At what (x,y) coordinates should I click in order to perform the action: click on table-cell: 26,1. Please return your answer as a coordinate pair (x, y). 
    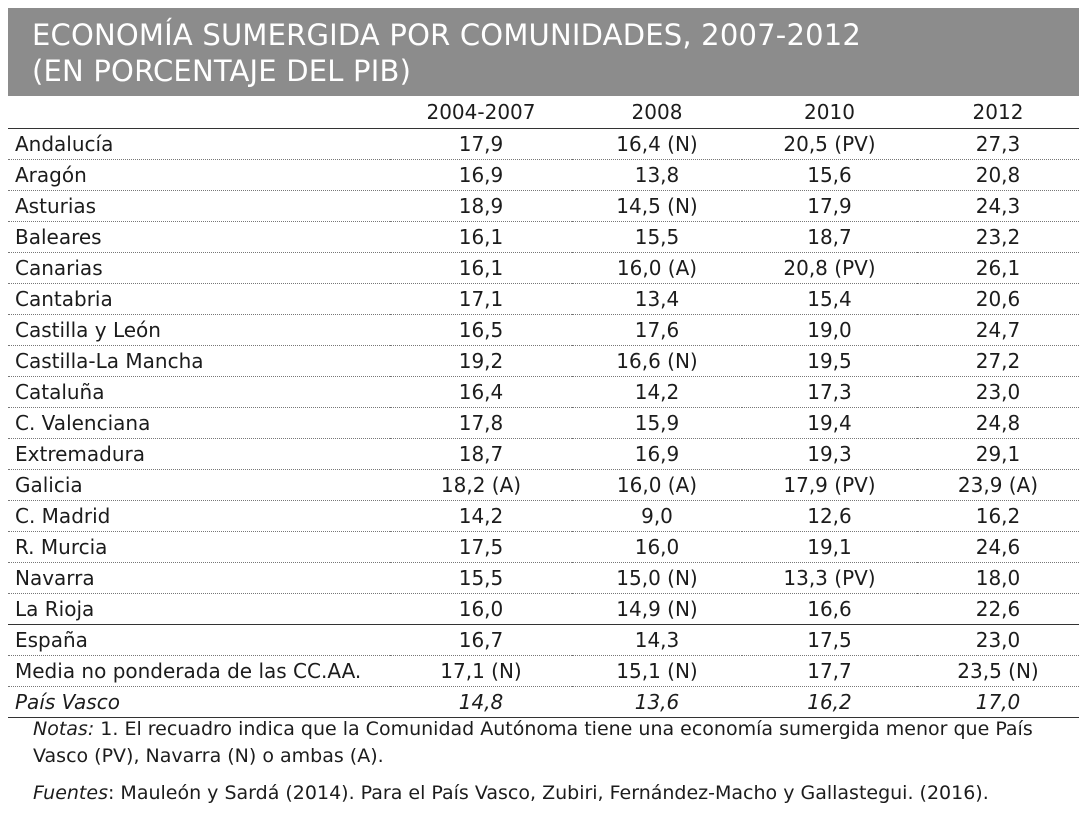
    Looking at the image, I should click on (998, 268).